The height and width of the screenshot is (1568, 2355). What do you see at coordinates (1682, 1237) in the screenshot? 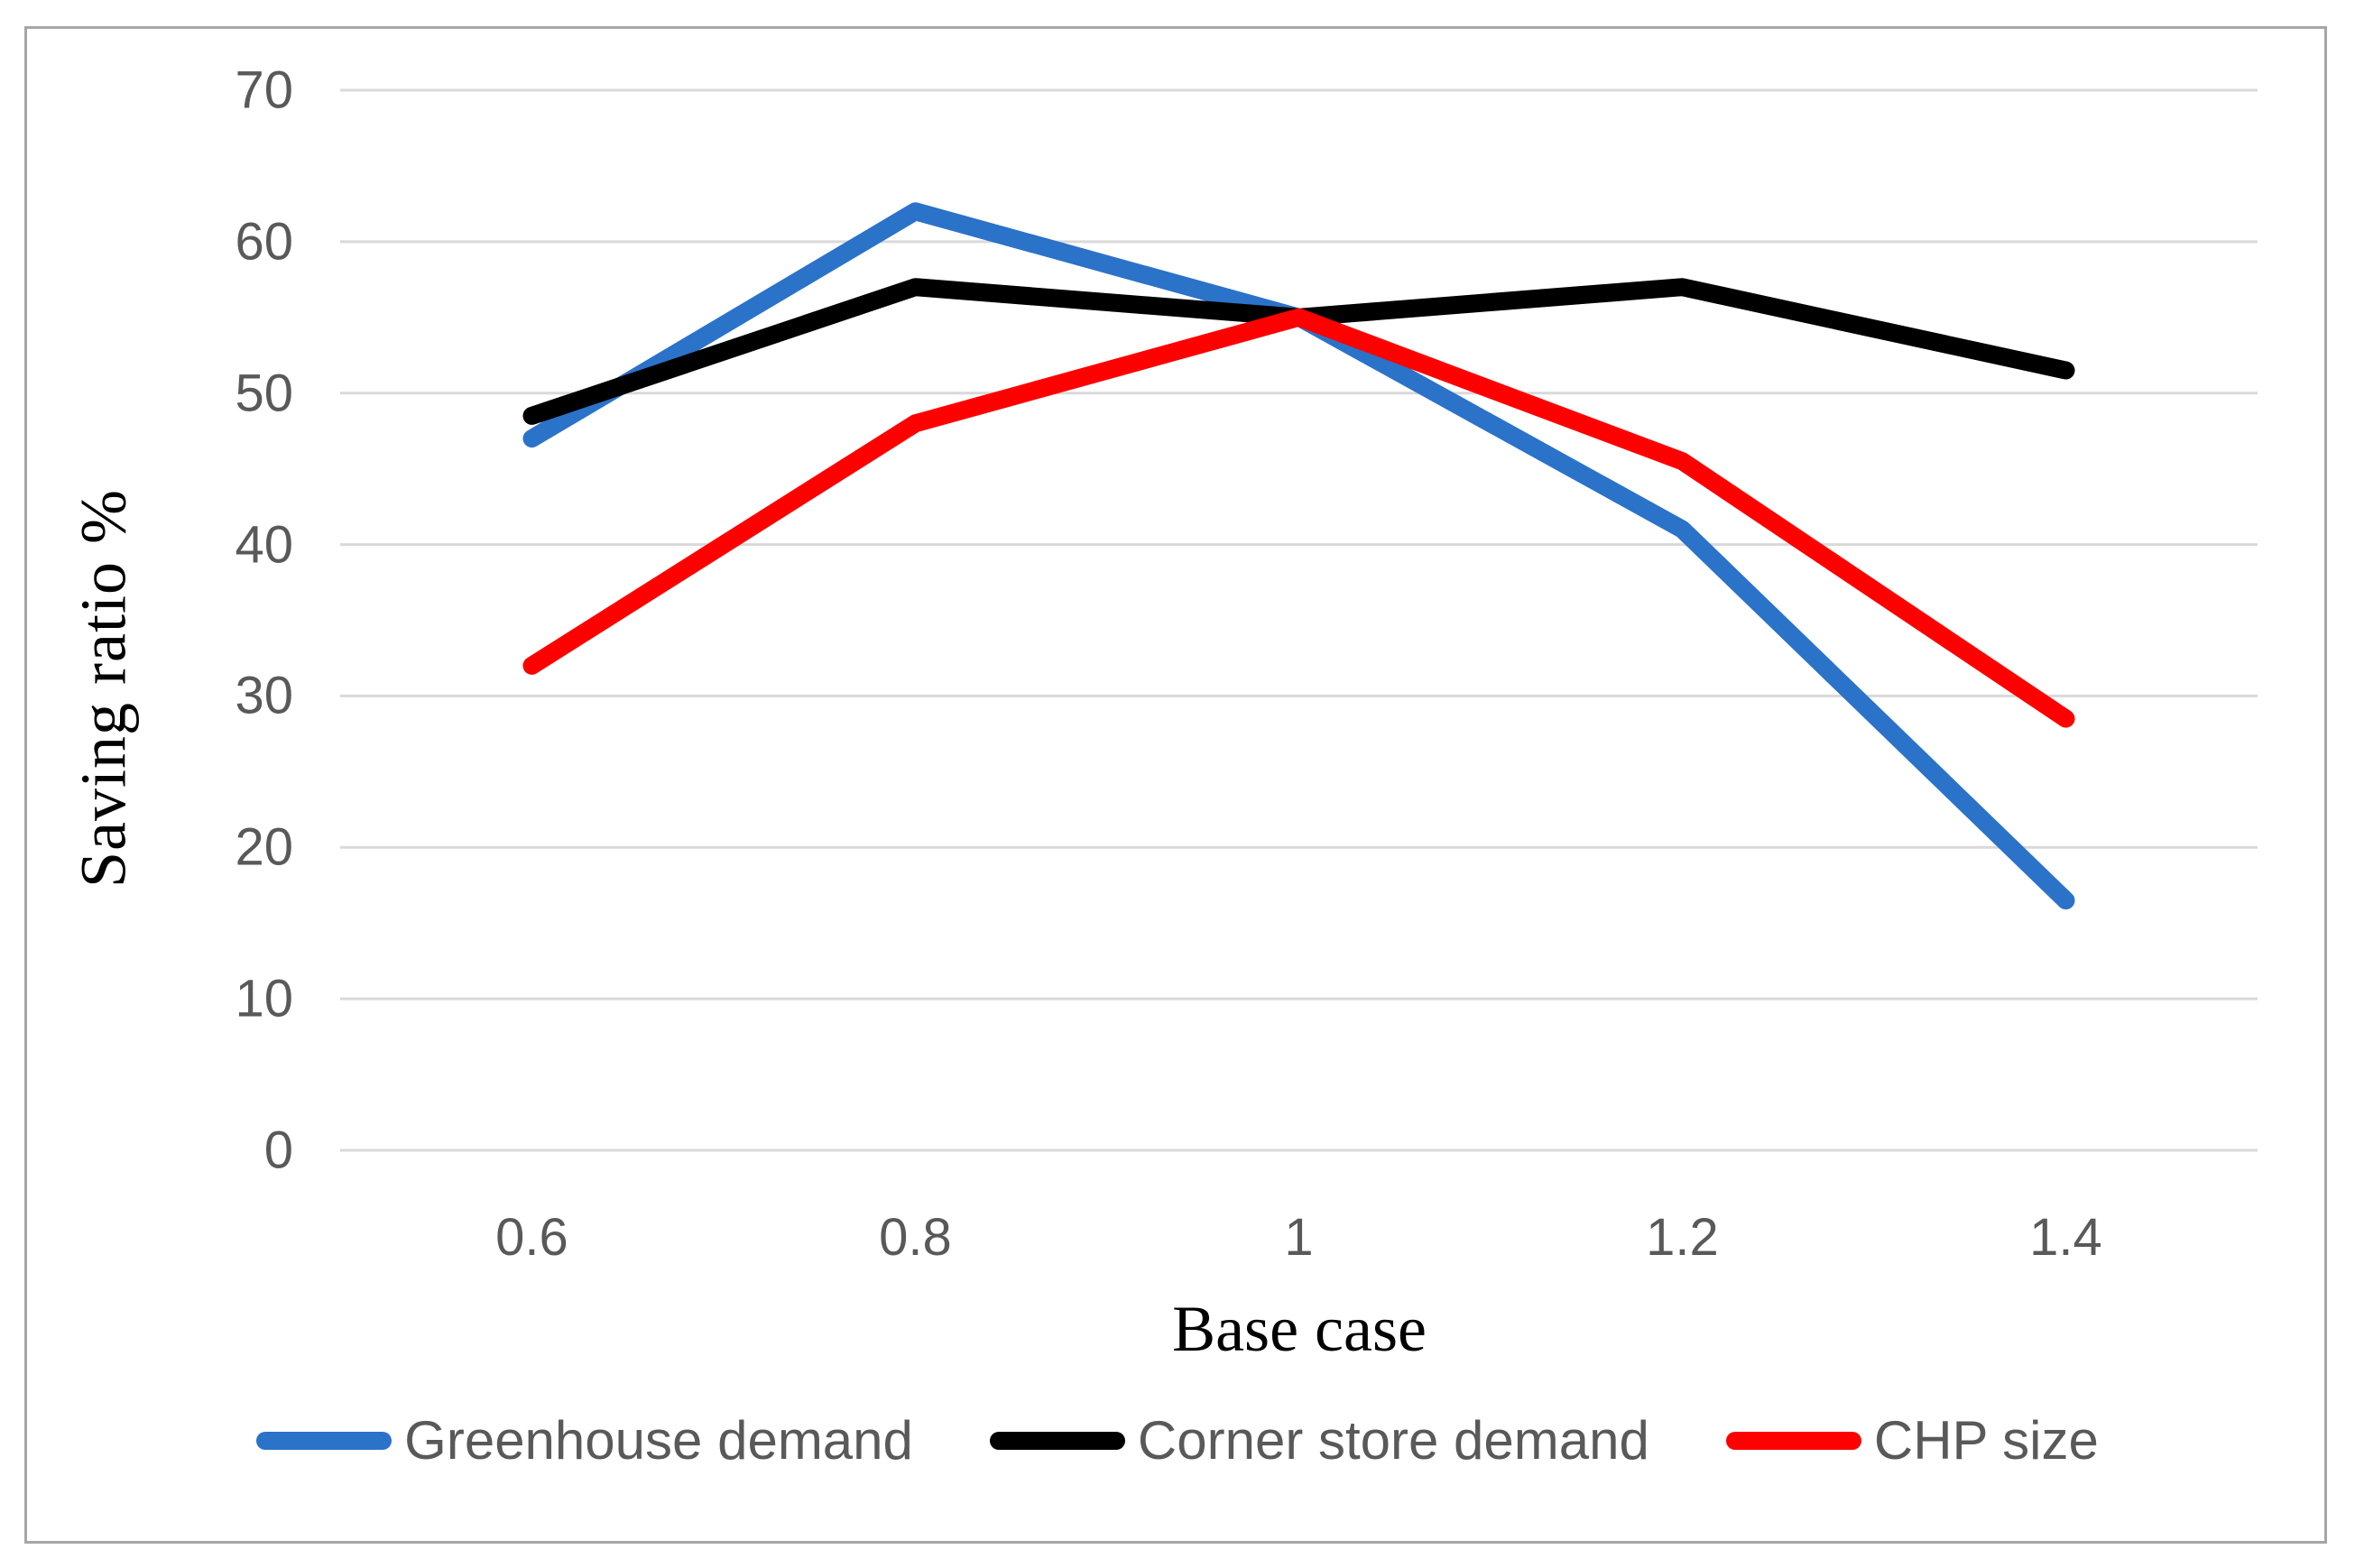
I see `x-tick-label: 1.2` at bounding box center [1682, 1237].